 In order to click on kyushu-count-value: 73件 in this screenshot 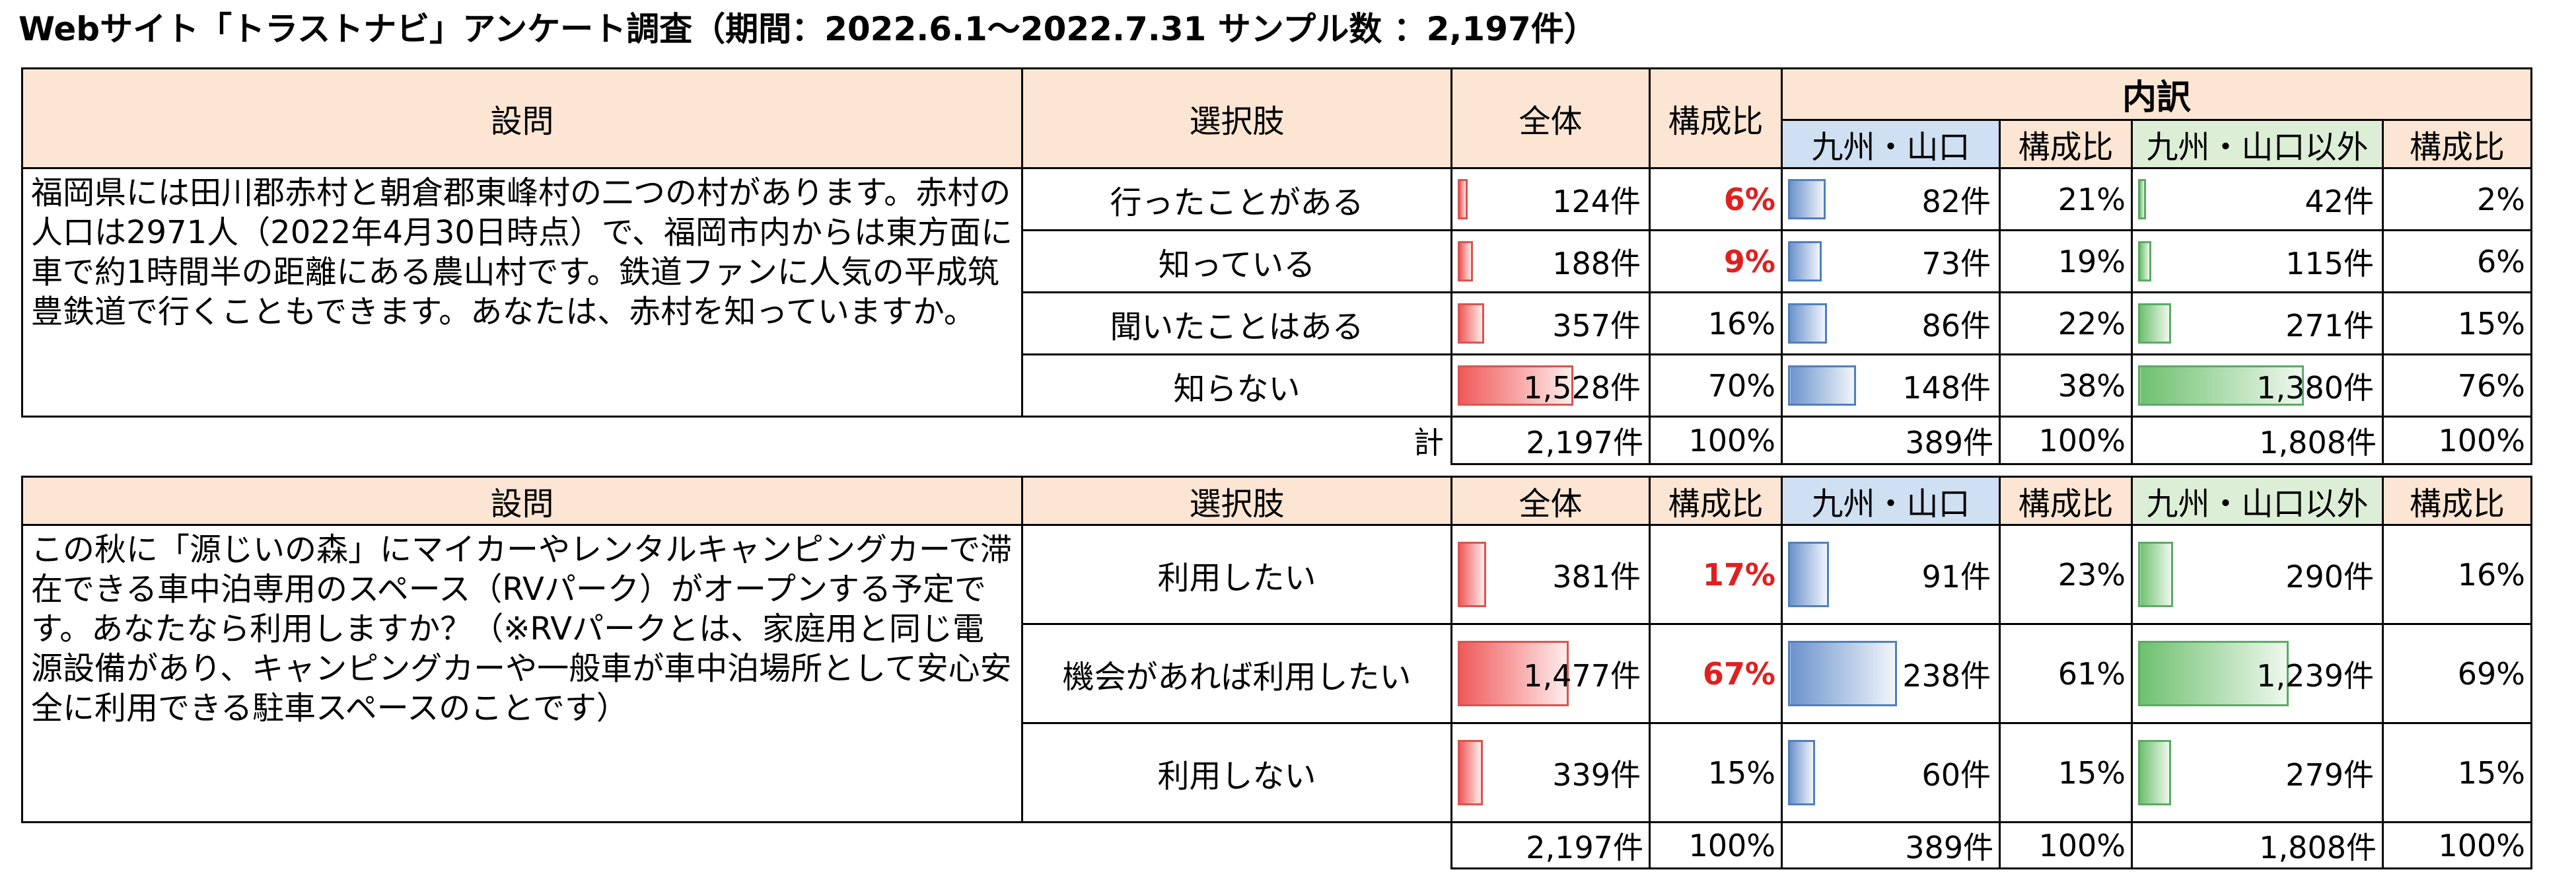, I will do `click(1956, 263)`.